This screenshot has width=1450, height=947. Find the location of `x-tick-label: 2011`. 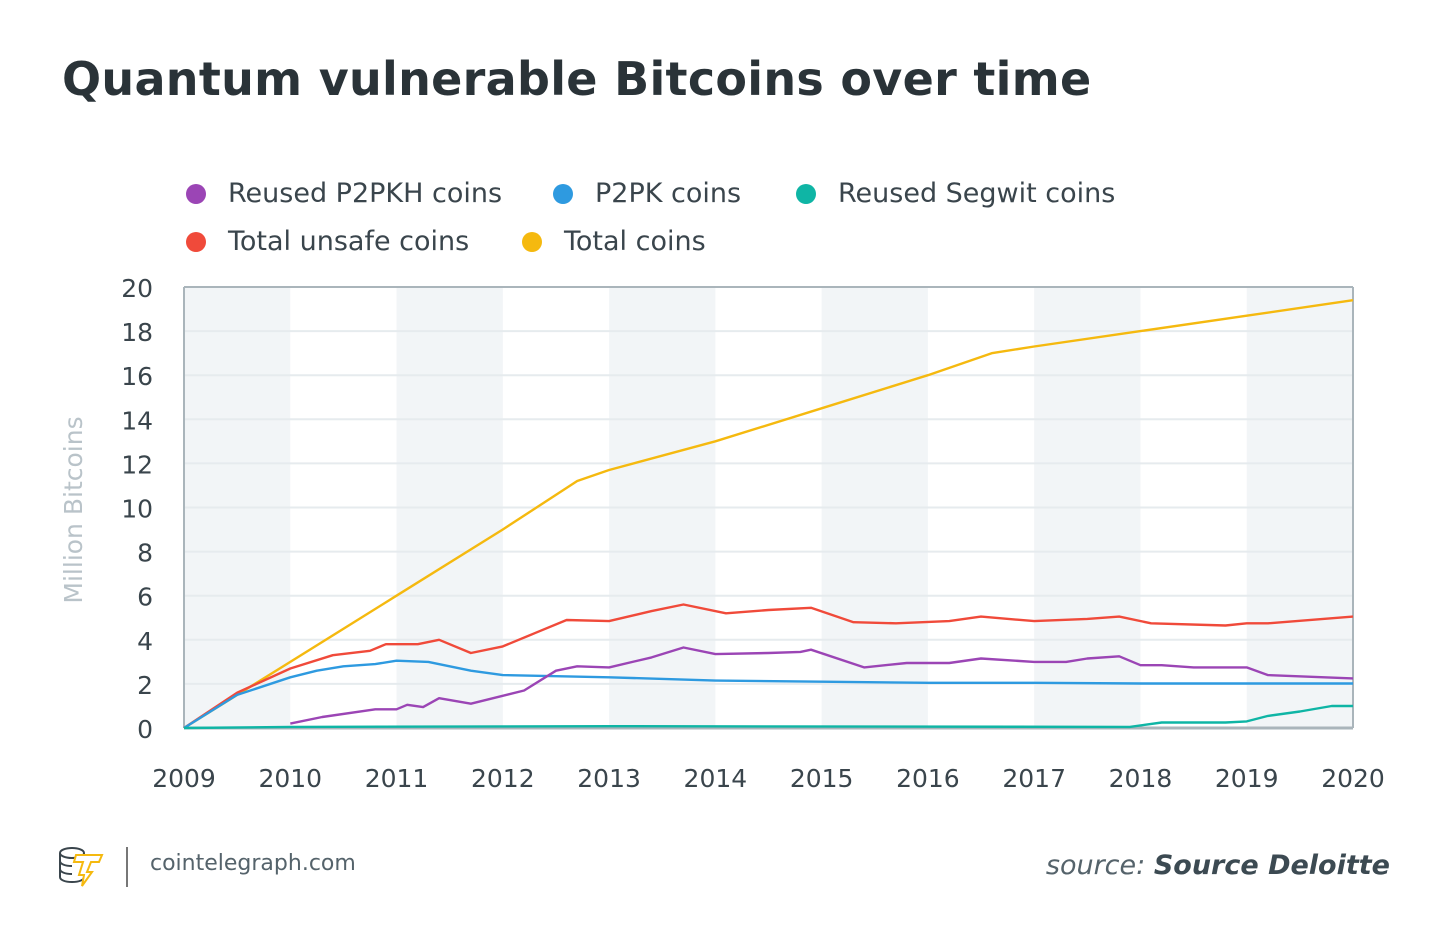

x-tick-label: 2011 is located at coordinates (397, 778).